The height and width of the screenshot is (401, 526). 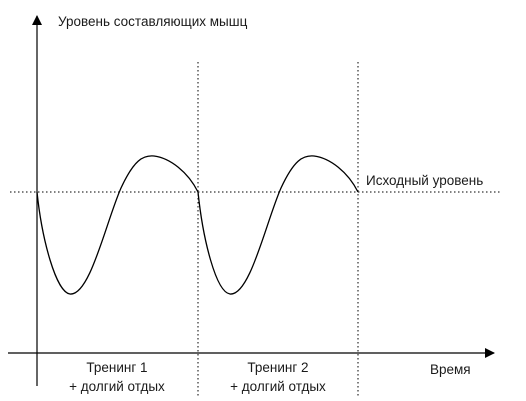 What do you see at coordinates (153, 21) in the screenshot?
I see `y-axis-label: Уровень составляющих мышц` at bounding box center [153, 21].